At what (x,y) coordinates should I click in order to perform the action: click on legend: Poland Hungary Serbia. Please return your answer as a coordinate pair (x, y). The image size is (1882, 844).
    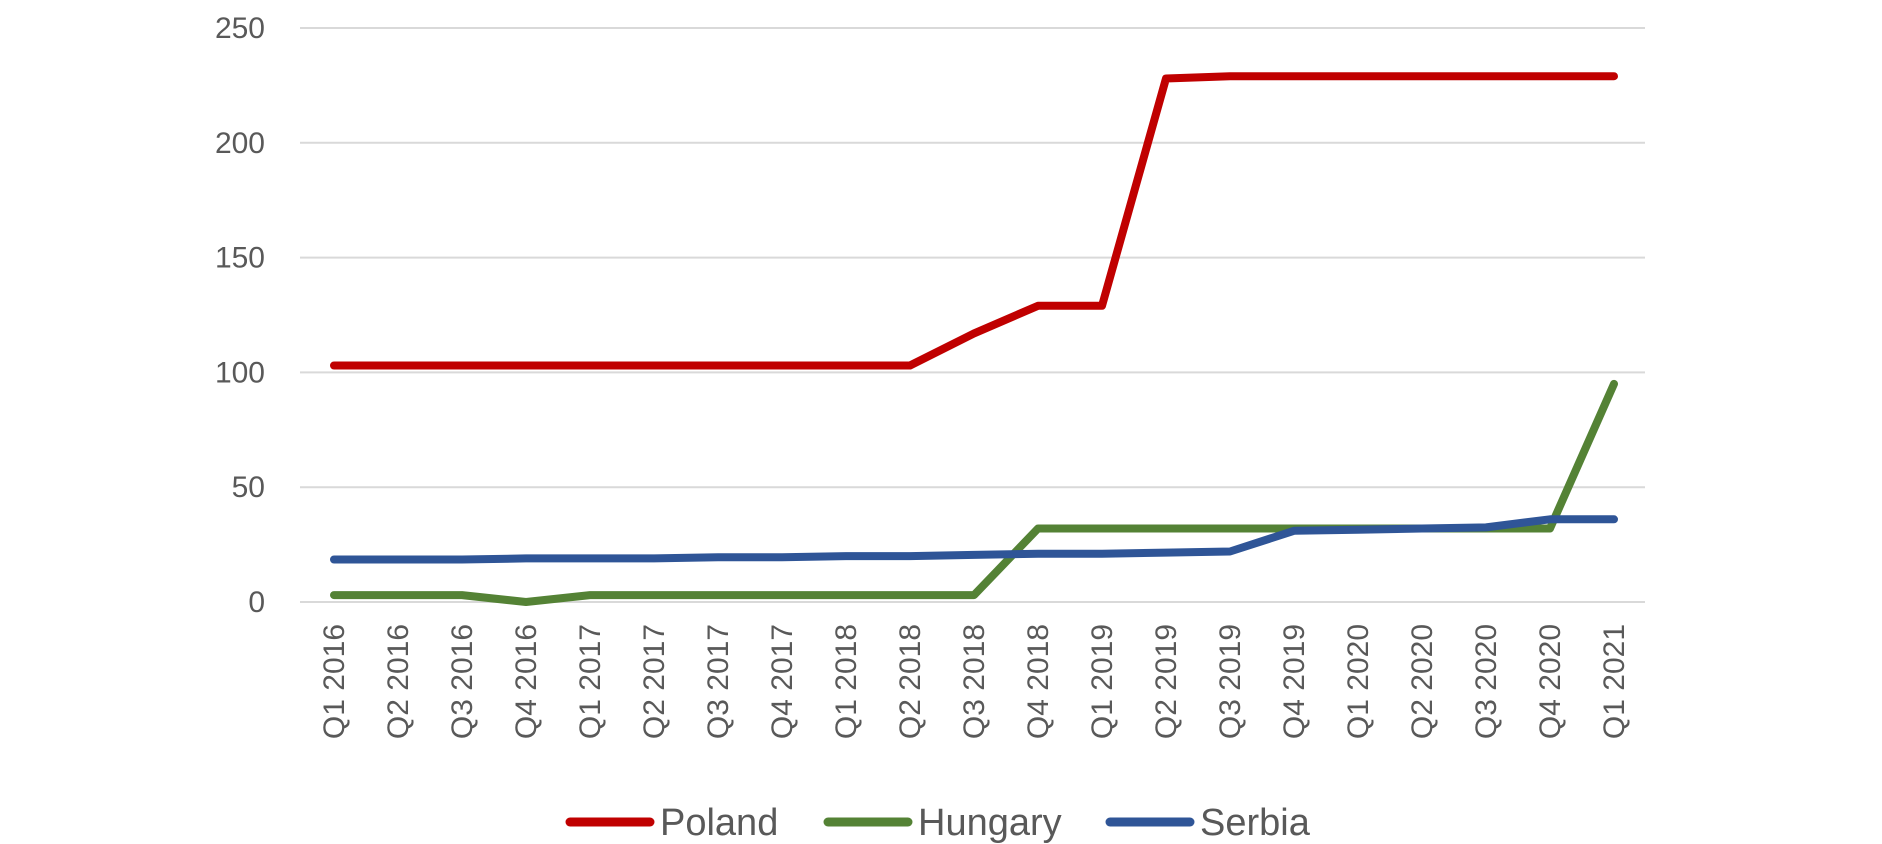
    Looking at the image, I should click on (938, 823).